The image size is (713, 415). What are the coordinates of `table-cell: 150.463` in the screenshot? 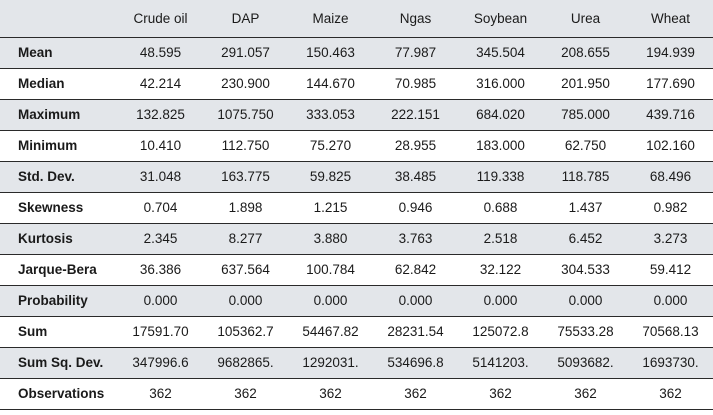 It's located at (330, 52).